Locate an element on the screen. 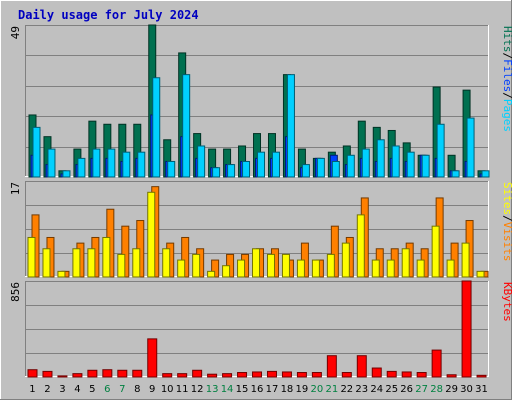 This screenshot has width=512, height=400. legend-visits: Visits is located at coordinates (506, 242).